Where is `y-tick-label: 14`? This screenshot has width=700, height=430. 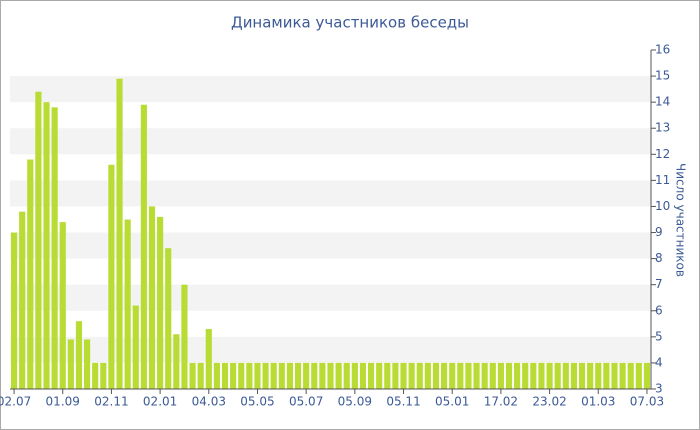 y-tick-label: 14 is located at coordinates (662, 102).